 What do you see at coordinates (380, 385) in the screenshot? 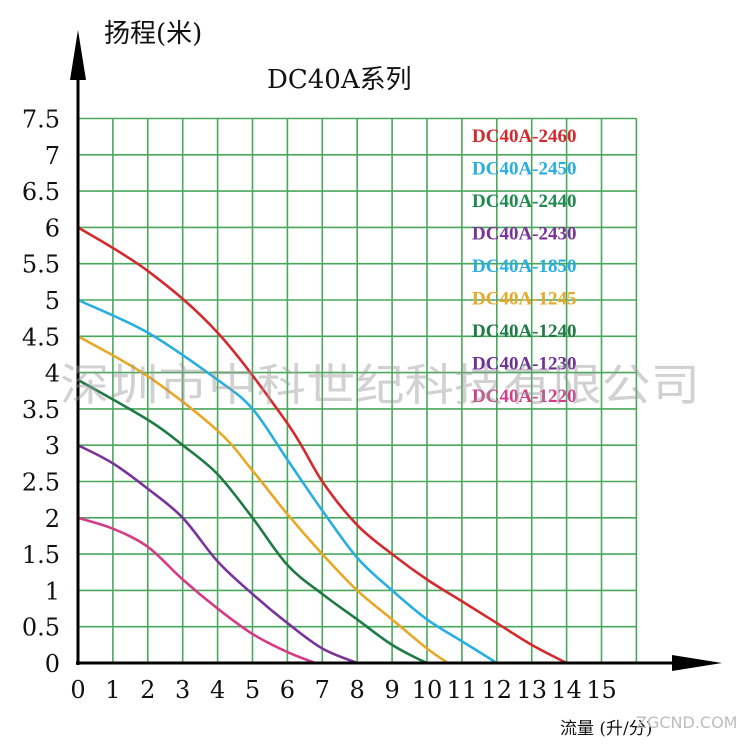
I see `watermark: 深圳市中科世纪科技有限公司` at bounding box center [380, 385].